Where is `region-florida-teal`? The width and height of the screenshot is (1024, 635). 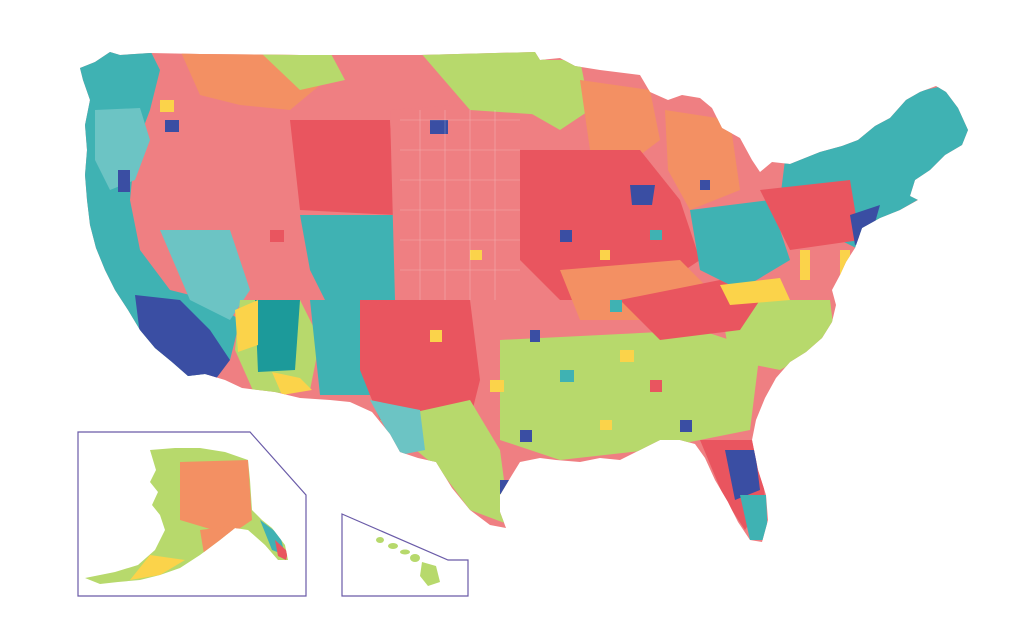
region-florida-teal is located at coordinates (754, 517).